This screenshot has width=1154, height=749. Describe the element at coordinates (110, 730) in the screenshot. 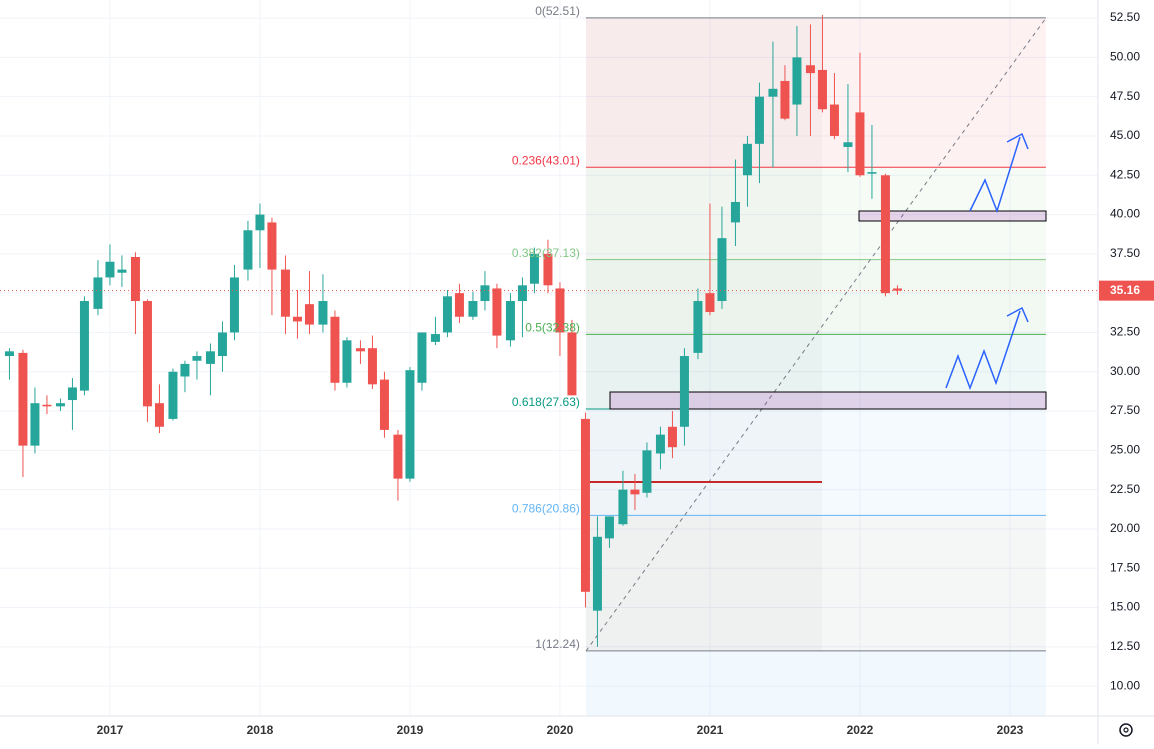

I see `x-tick-label: 2017` at that location.